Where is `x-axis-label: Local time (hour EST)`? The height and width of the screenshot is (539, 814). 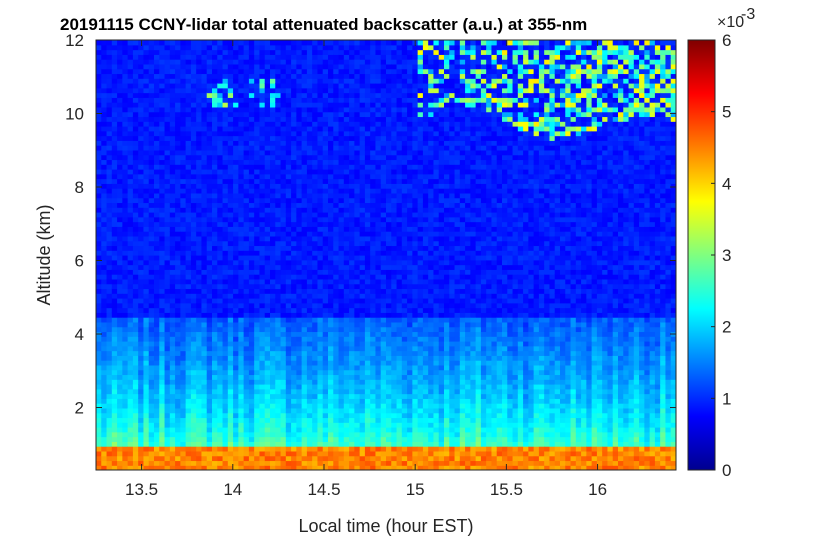
x-axis-label: Local time (hour EST) is located at coordinates (385, 526).